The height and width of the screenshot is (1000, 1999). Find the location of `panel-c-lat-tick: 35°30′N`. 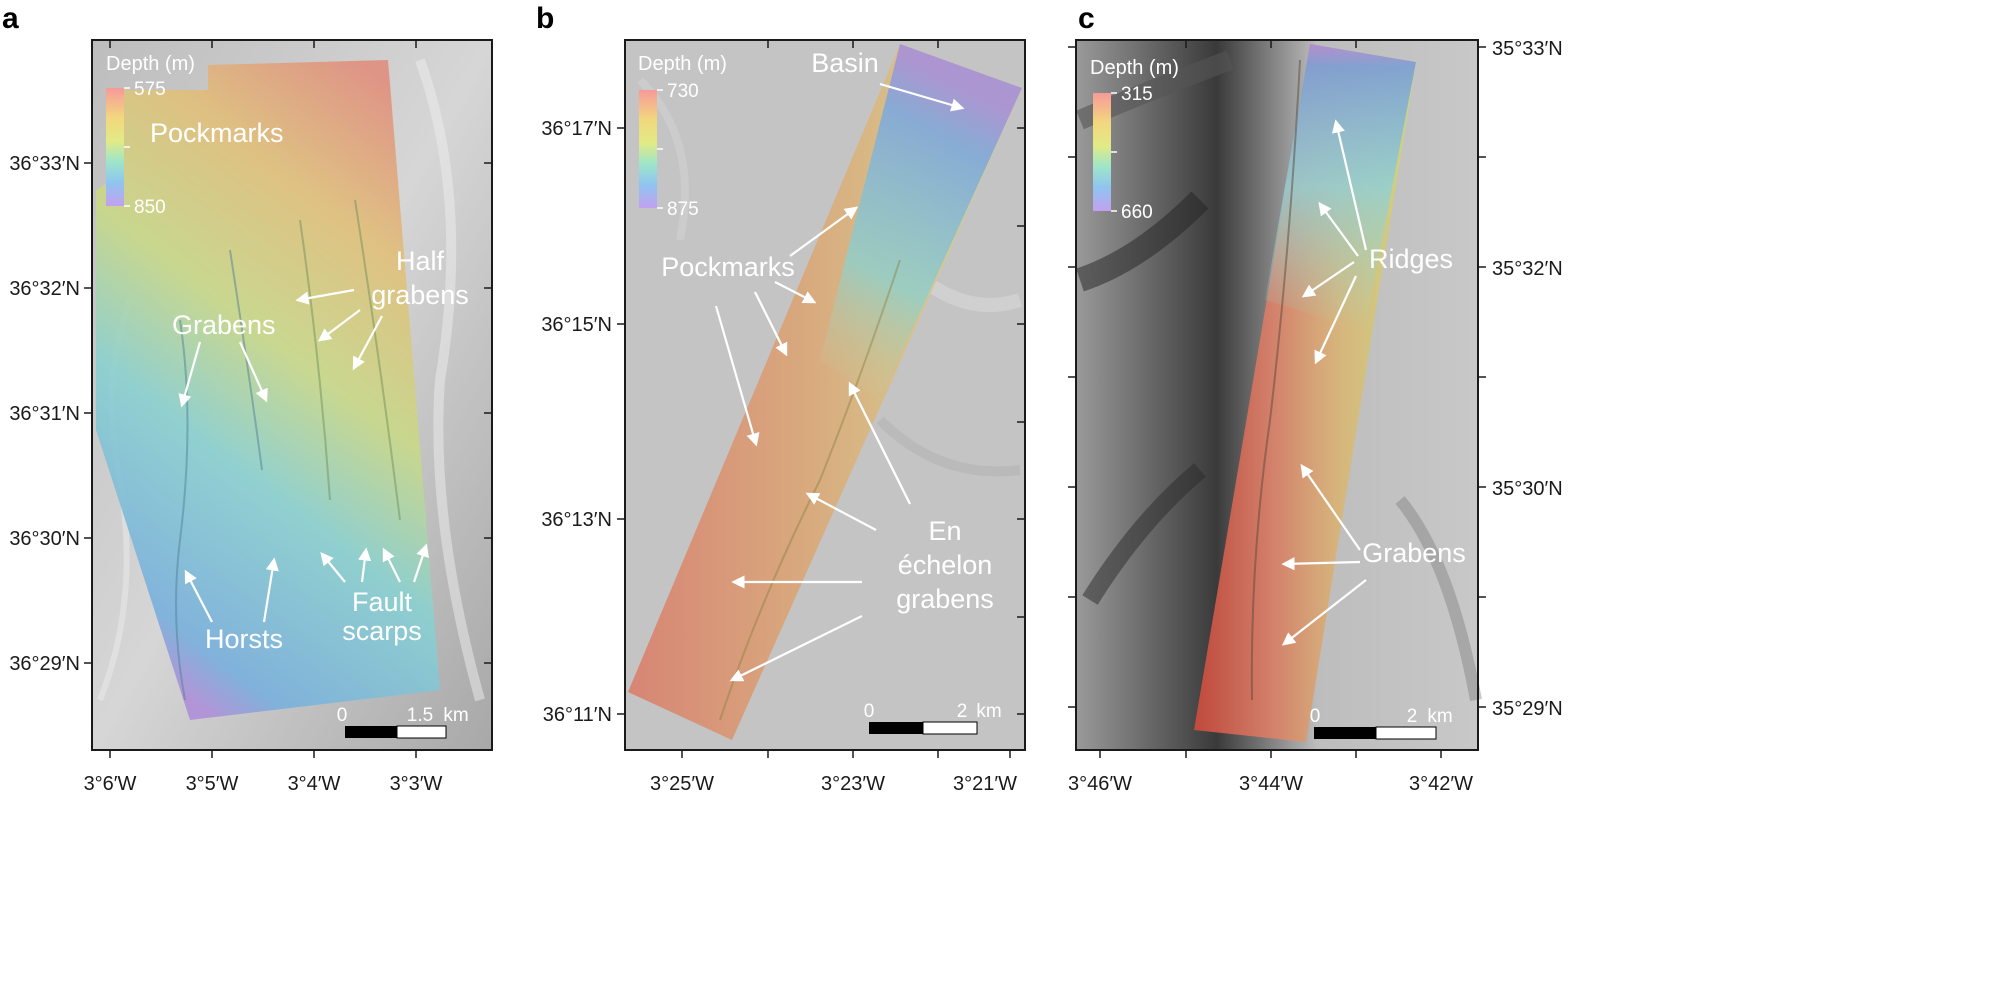

panel-c-lat-tick: 35°30′N is located at coordinates (1527, 489).